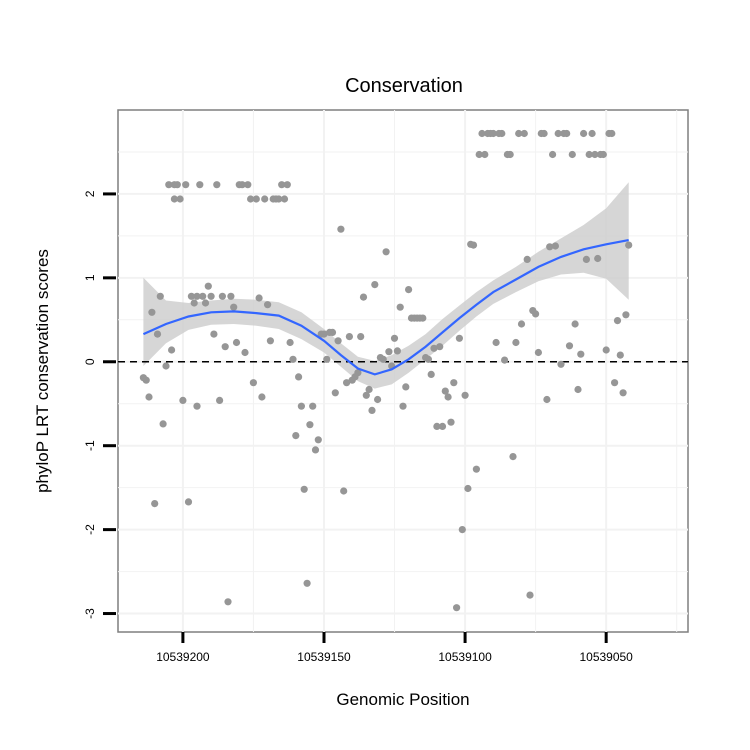 Image resolution: width=750 pixels, height=750 pixels. I want to click on smooth-line, so click(385, 307).